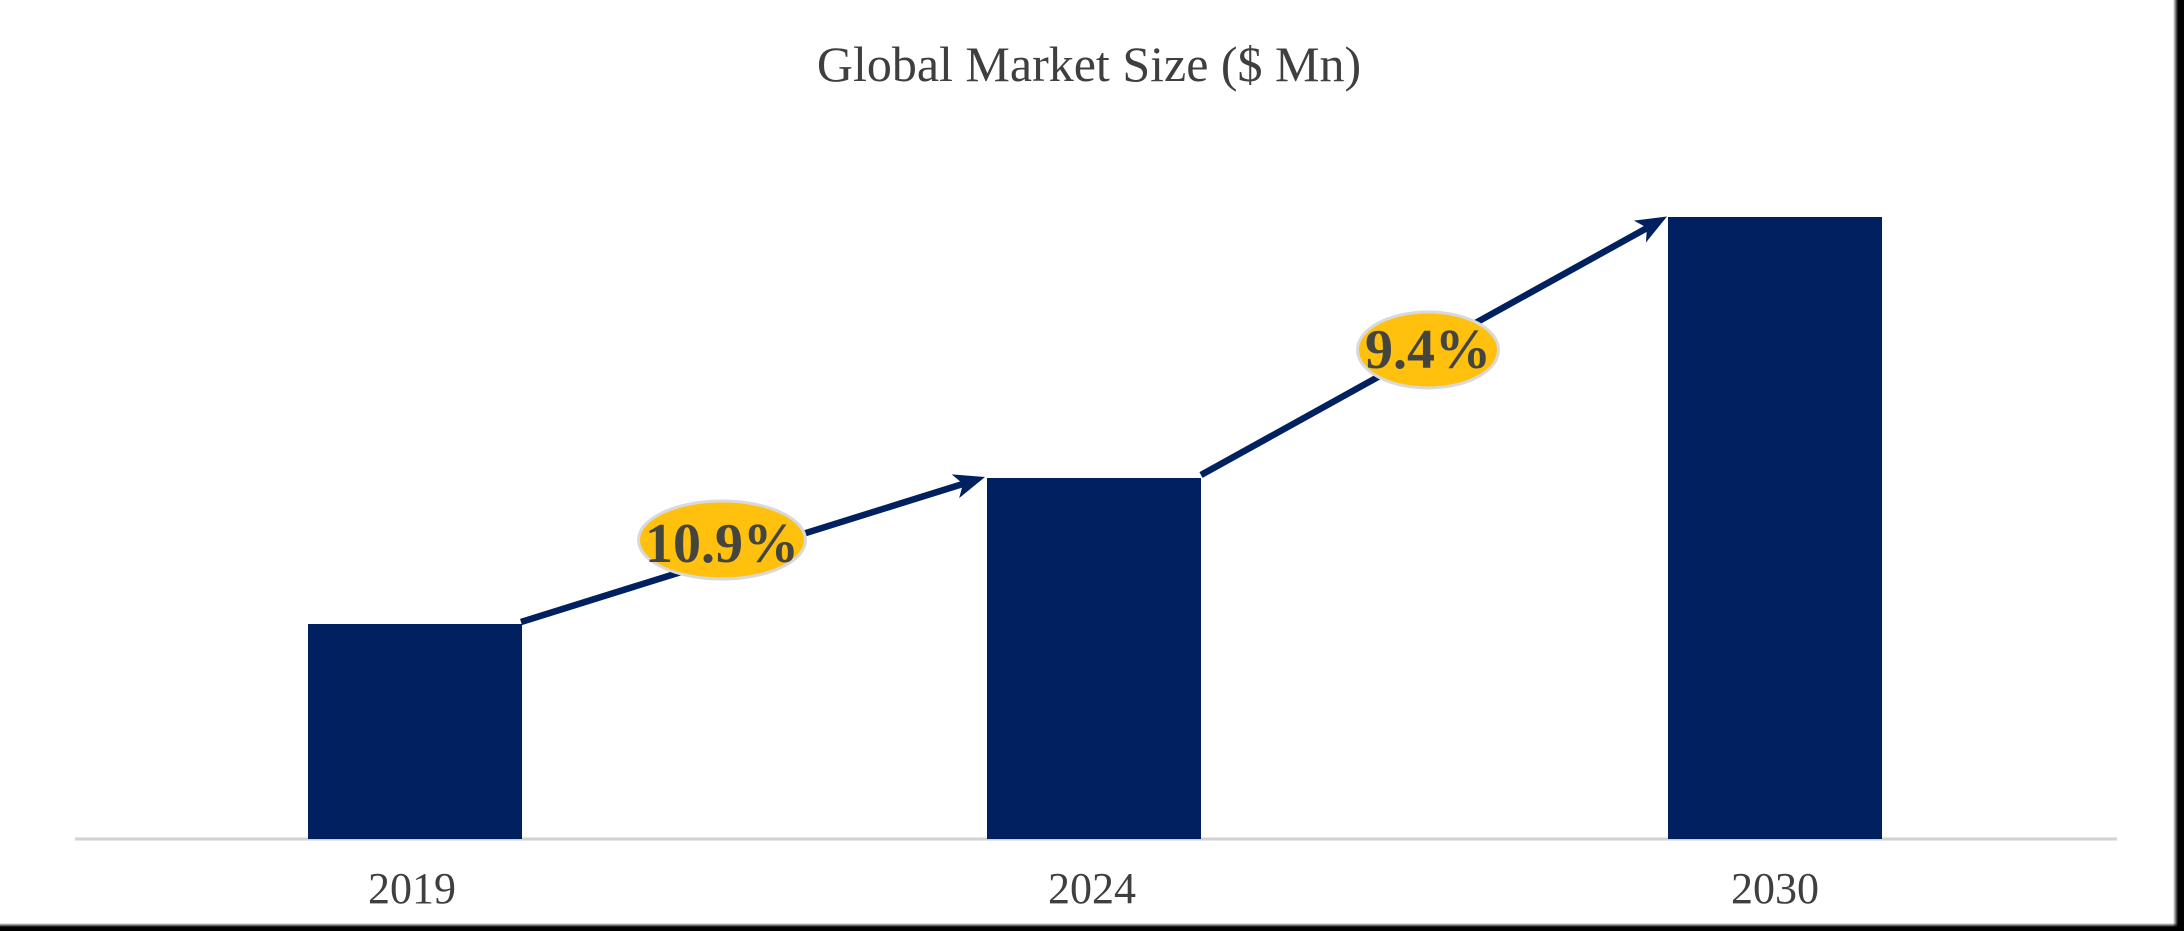  I want to click on svg-text: 2030, so click(1775, 888).